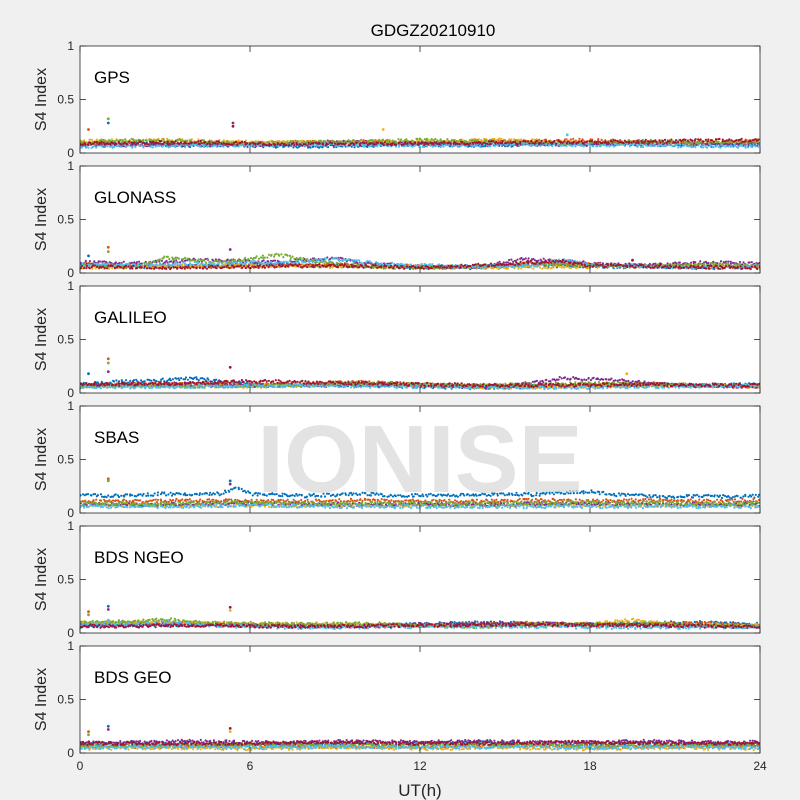  Describe the element at coordinates (70, 406) in the screenshot. I see `panel-sbas-ytick-label: 1` at that location.